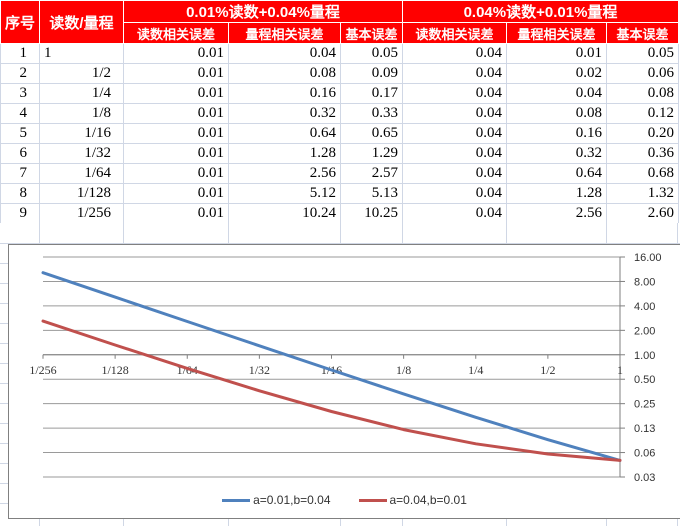  What do you see at coordinates (475, 370) in the screenshot?
I see `x-tick-label: 1/4` at bounding box center [475, 370].